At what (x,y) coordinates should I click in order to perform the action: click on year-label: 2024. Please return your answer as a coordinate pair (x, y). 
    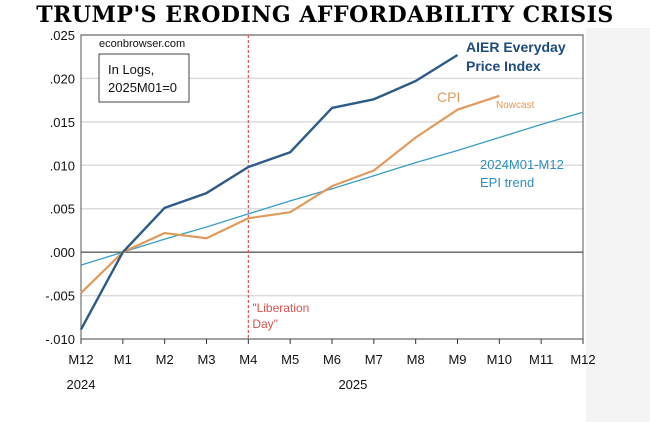
    Looking at the image, I should click on (81, 384).